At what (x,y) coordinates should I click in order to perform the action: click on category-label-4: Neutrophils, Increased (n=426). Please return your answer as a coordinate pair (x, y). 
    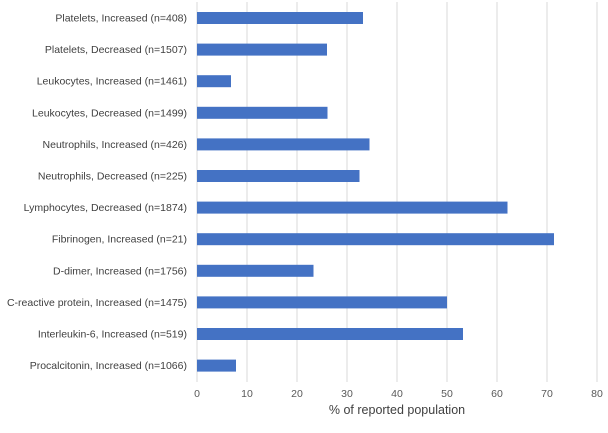
    Looking at the image, I should click on (115, 145).